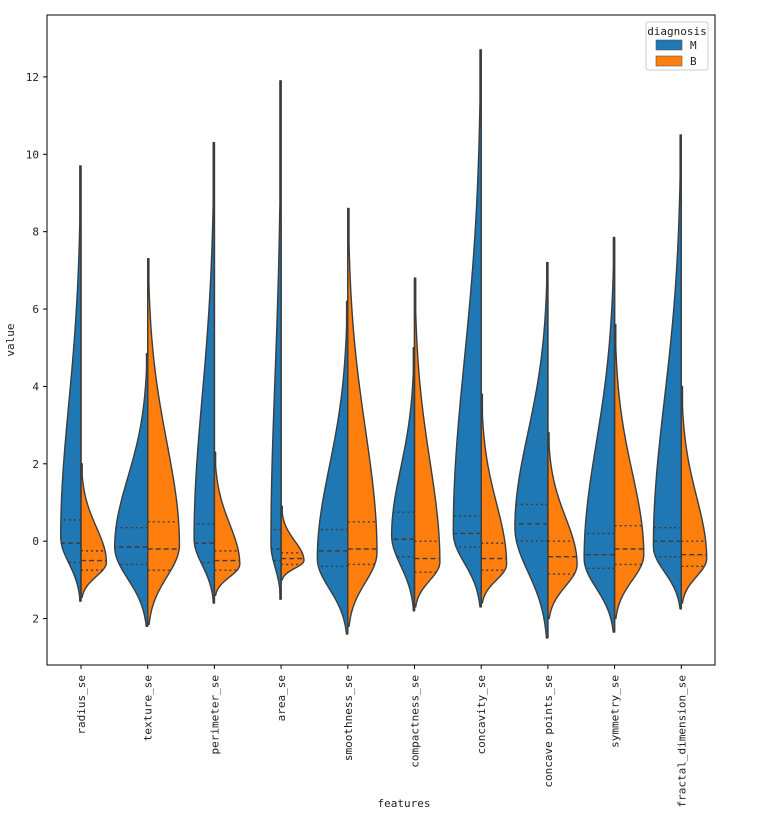  Describe the element at coordinates (467, 328) in the screenshot. I see `violin-m-concavity_se` at that location.